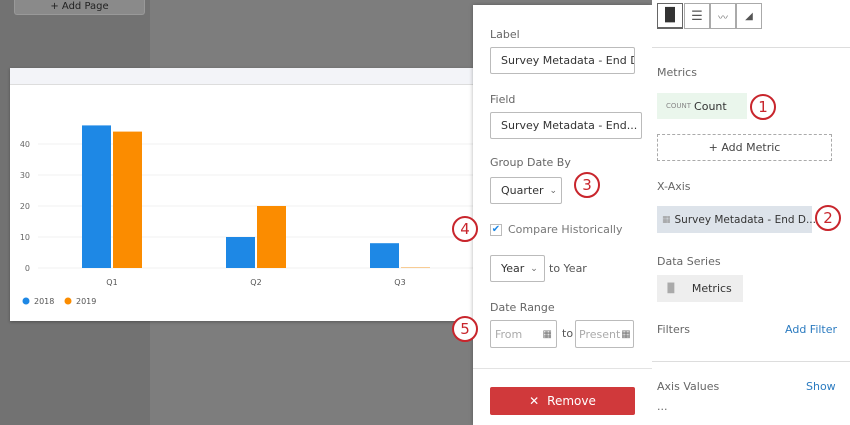 The height and width of the screenshot is (425, 850). What do you see at coordinates (242, 76) in the screenshot?
I see `widget-header` at bounding box center [242, 76].